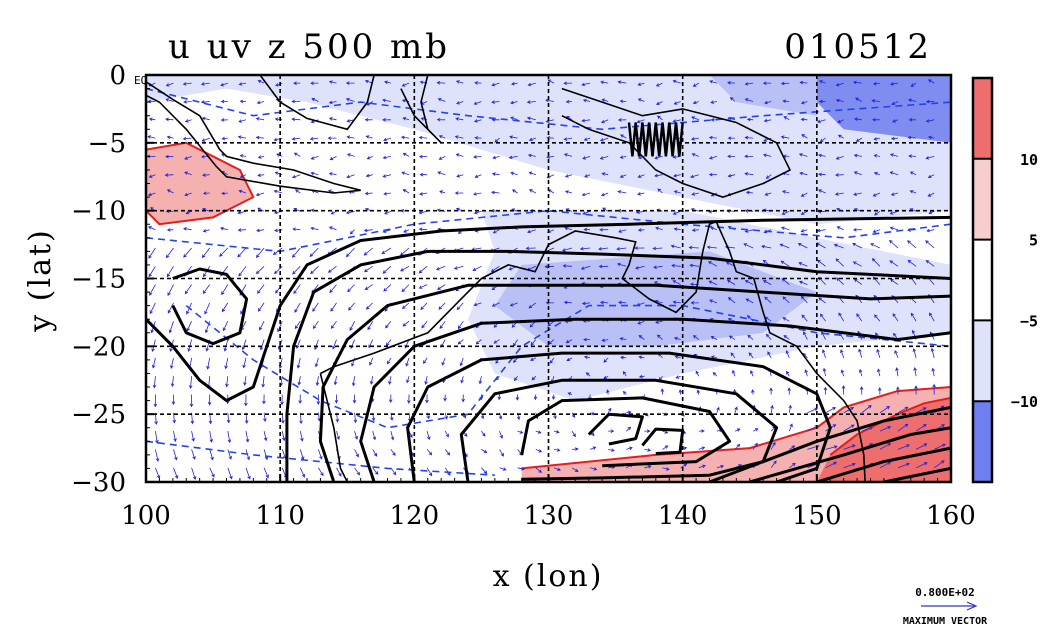 The image size is (1056, 631). I want to click on y-tick-label: −20, so click(98, 347).